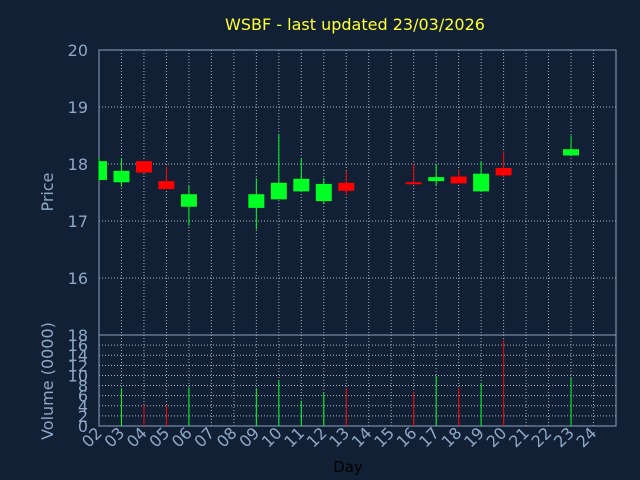 Image resolution: width=640 pixels, height=480 pixels. I want to click on volume-tick-label: 12, so click(78, 365).